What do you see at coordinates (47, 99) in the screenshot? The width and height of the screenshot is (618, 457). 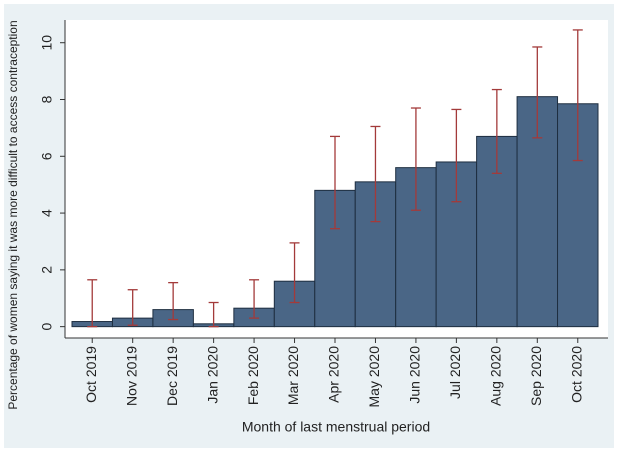 I see `y-tick-label: 8` at bounding box center [47, 99].